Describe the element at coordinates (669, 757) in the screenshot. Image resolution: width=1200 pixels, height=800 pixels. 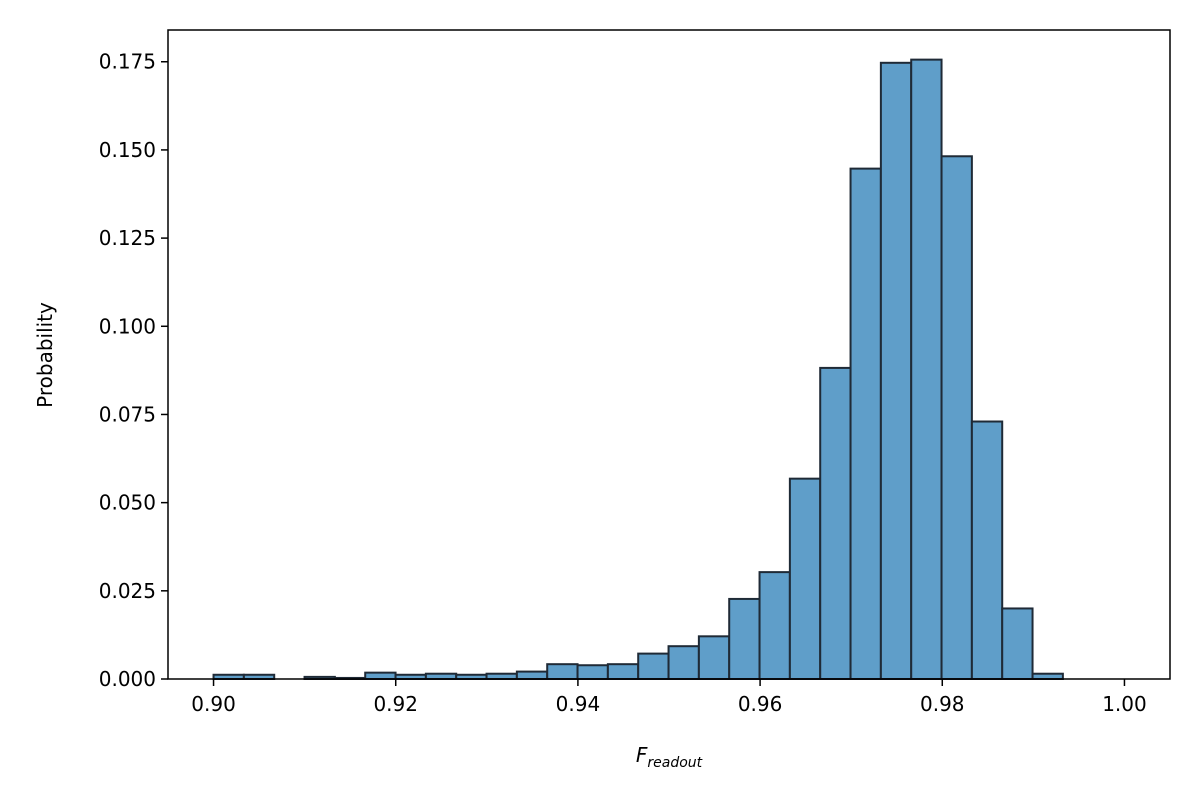
I see `x-axis-label: Freadout` at that location.